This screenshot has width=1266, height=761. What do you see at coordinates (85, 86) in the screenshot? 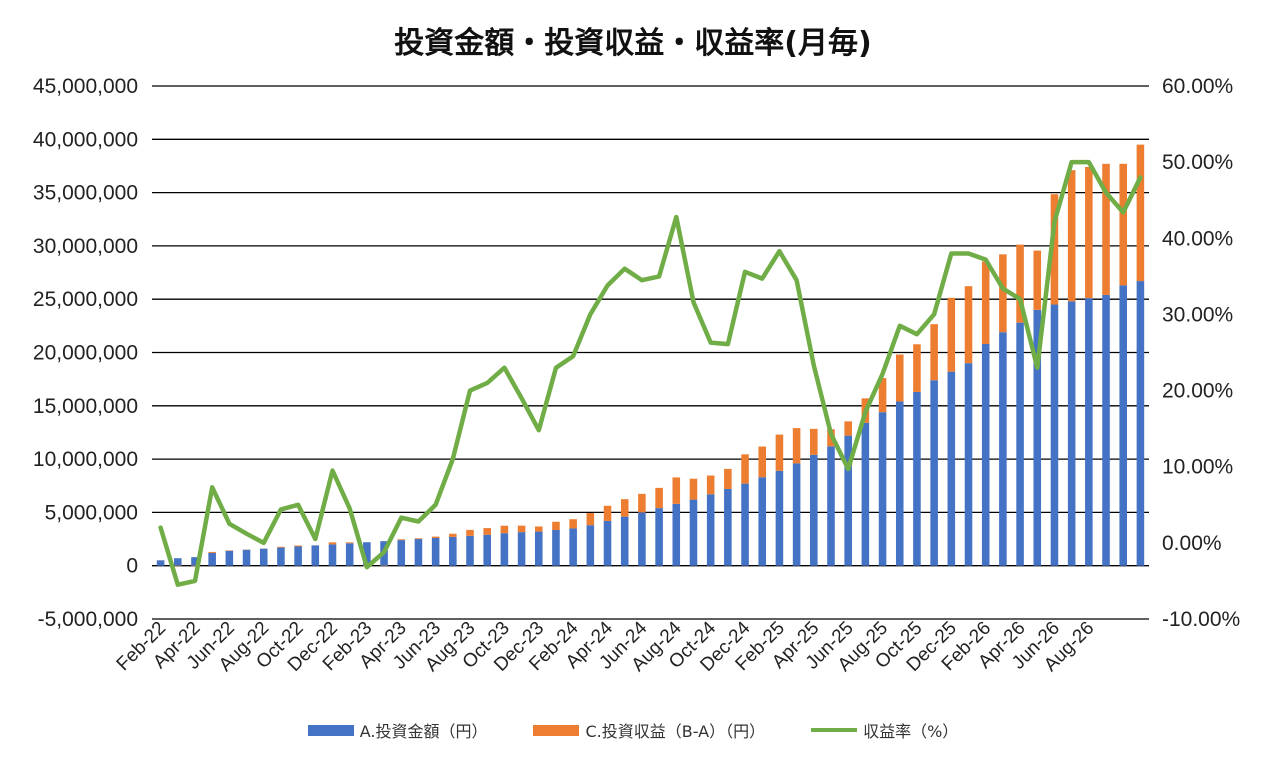
I see `y-left-tick-label: 45,000,000` at bounding box center [85, 86].